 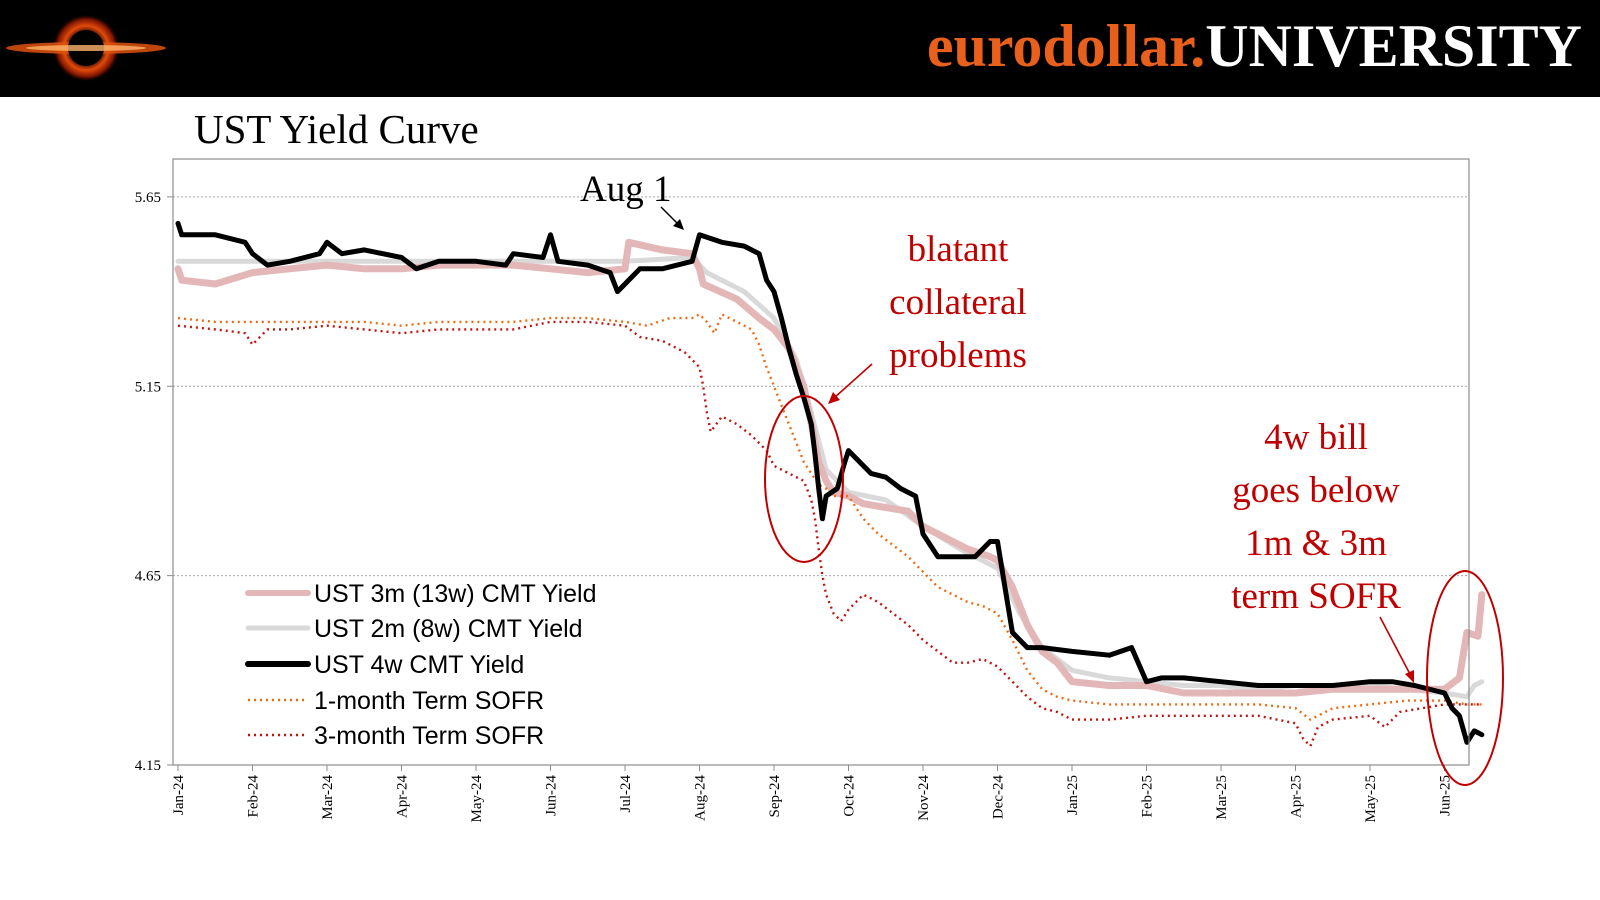 What do you see at coordinates (1371, 799) in the screenshot?
I see `x-tick-label-May-25: May-25` at bounding box center [1371, 799].